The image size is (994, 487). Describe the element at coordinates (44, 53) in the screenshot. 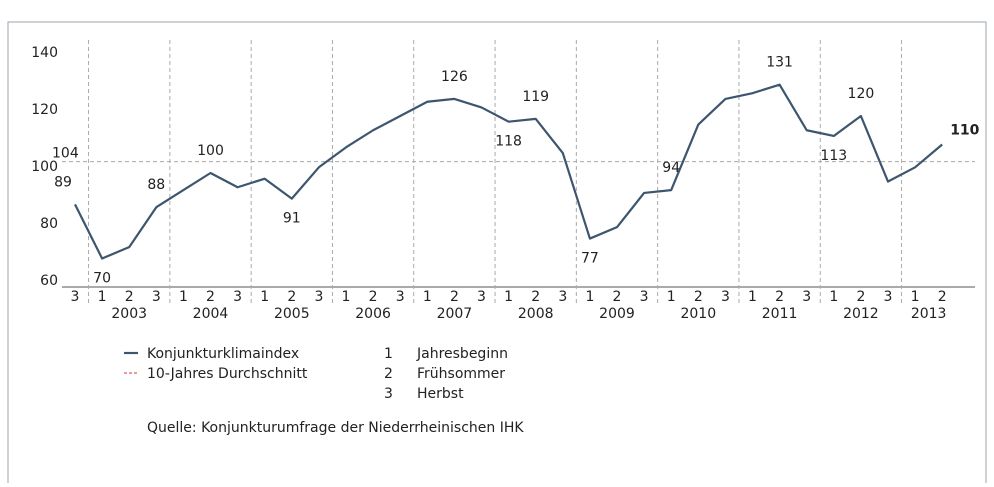

I see `y-tick-label: 140` at that location.